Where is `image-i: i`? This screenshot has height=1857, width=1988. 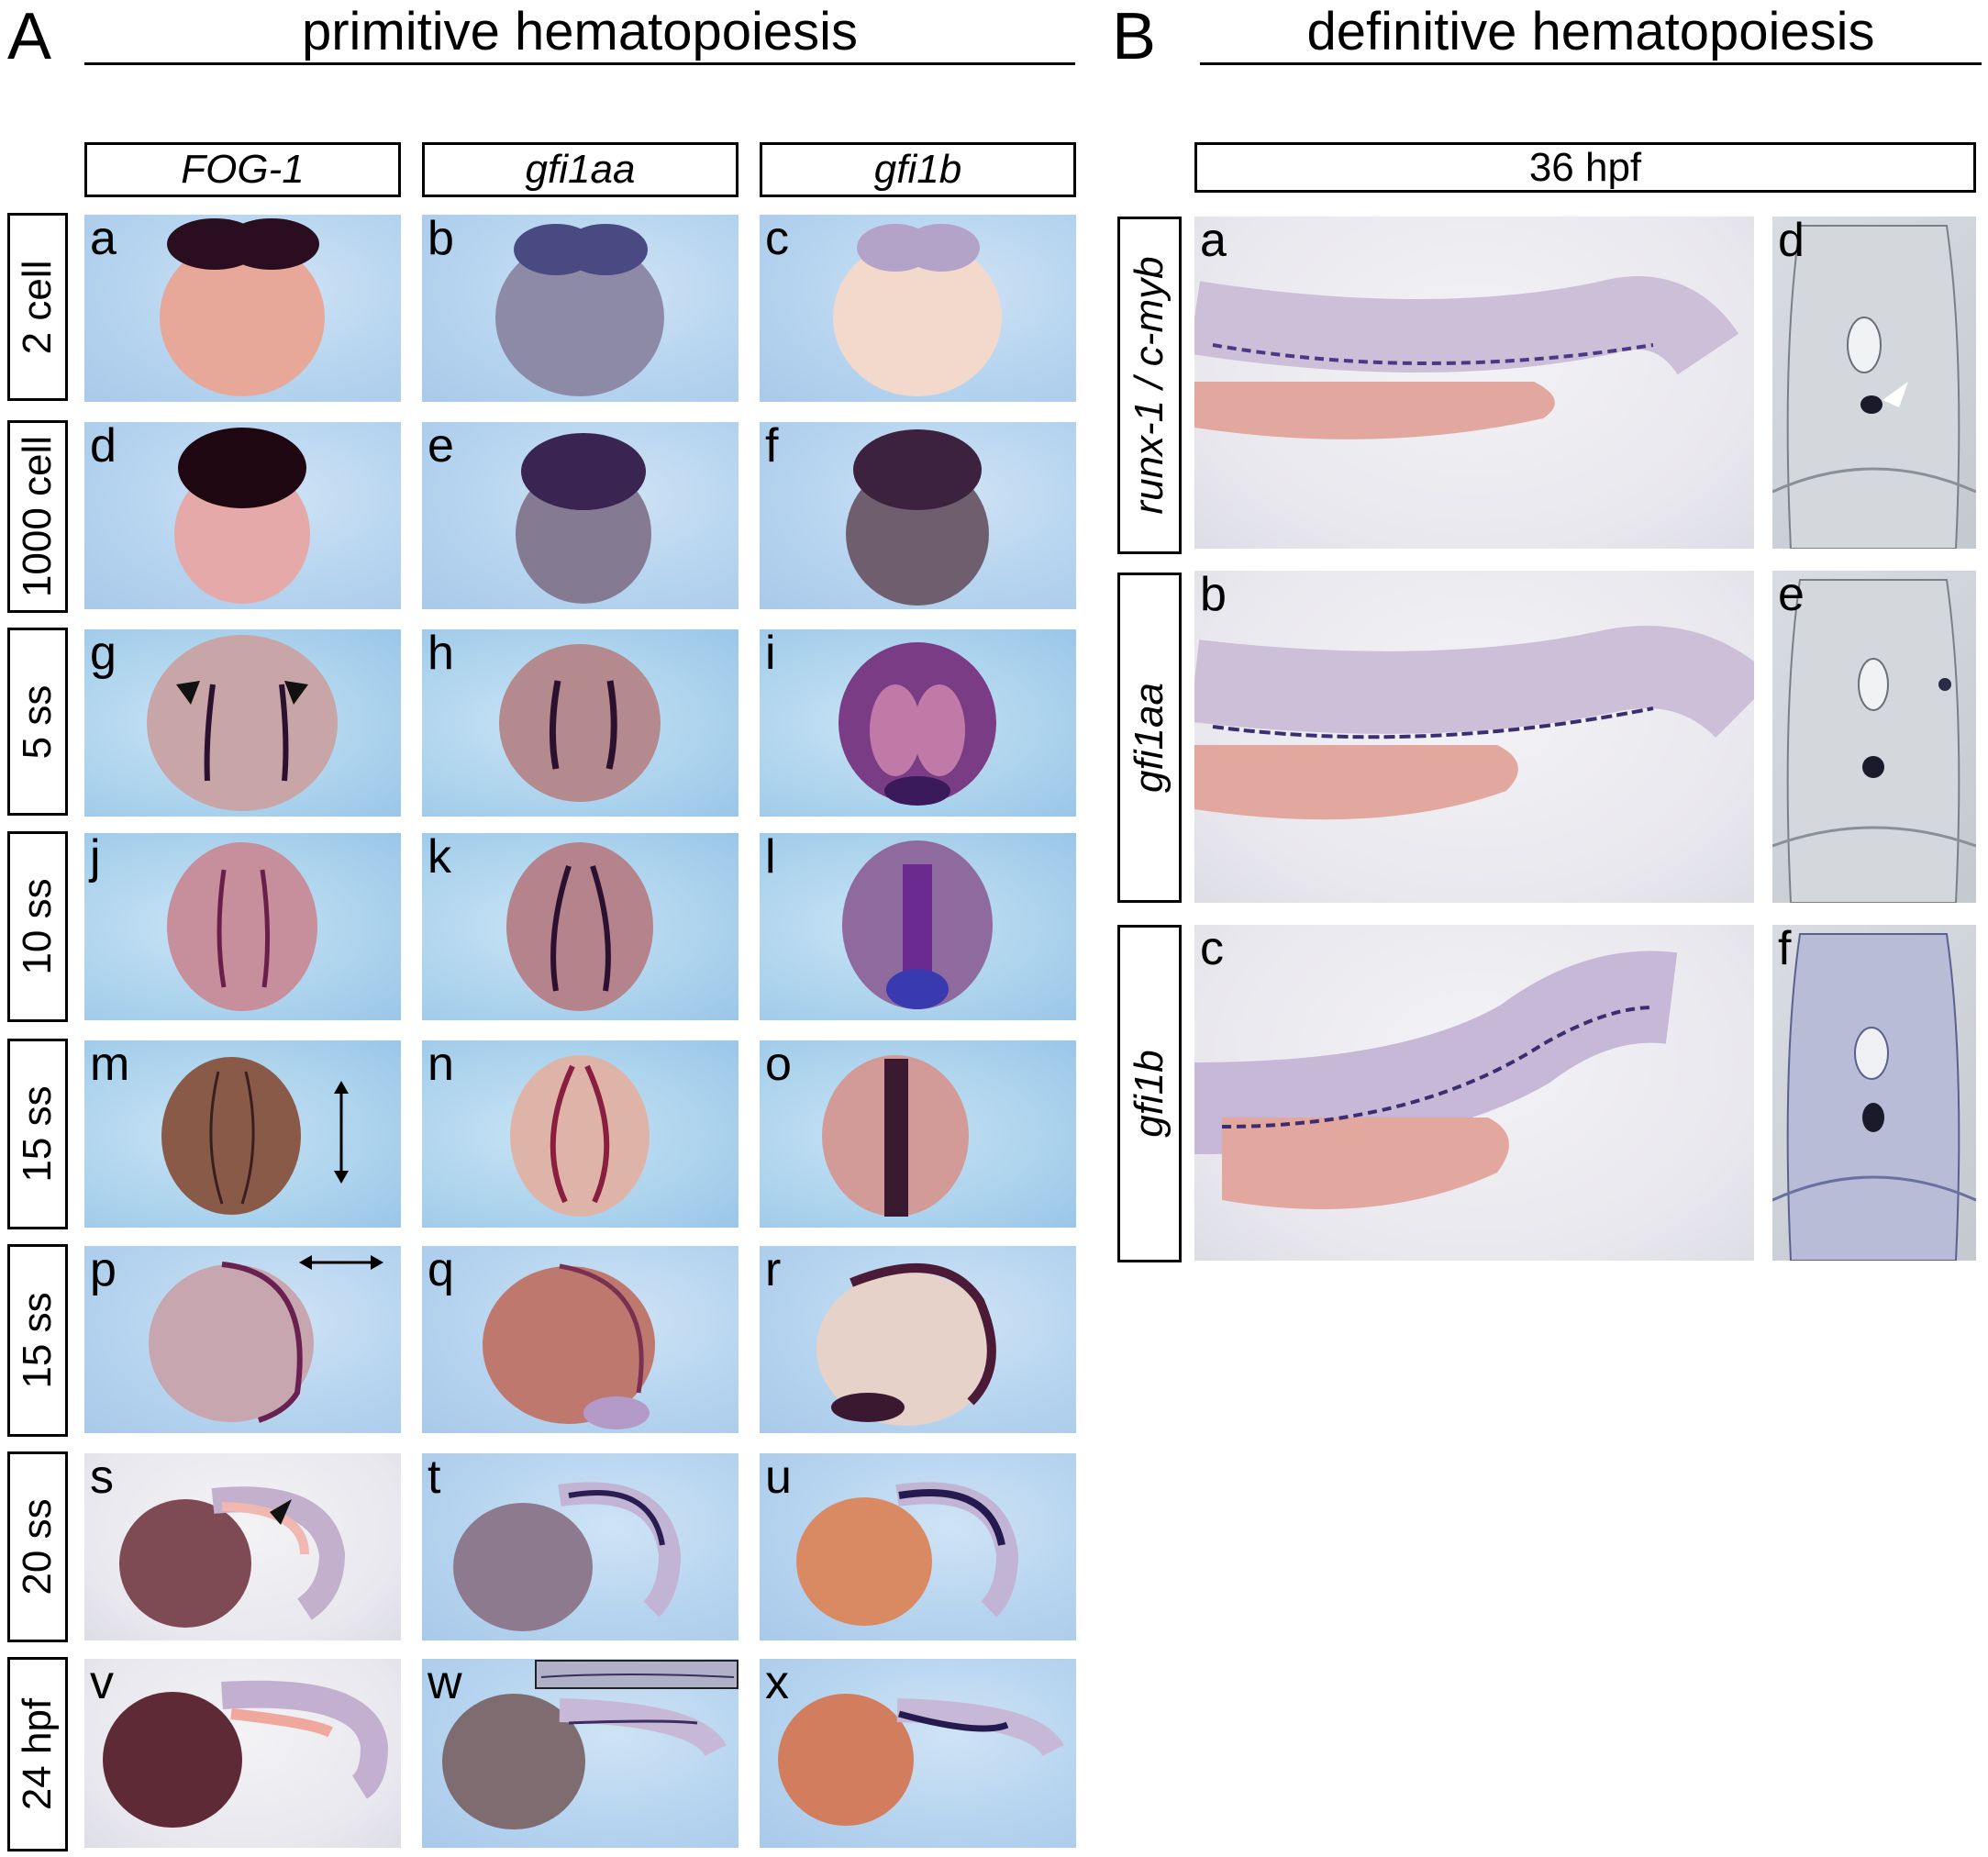
image-i: i is located at coordinates (918, 723).